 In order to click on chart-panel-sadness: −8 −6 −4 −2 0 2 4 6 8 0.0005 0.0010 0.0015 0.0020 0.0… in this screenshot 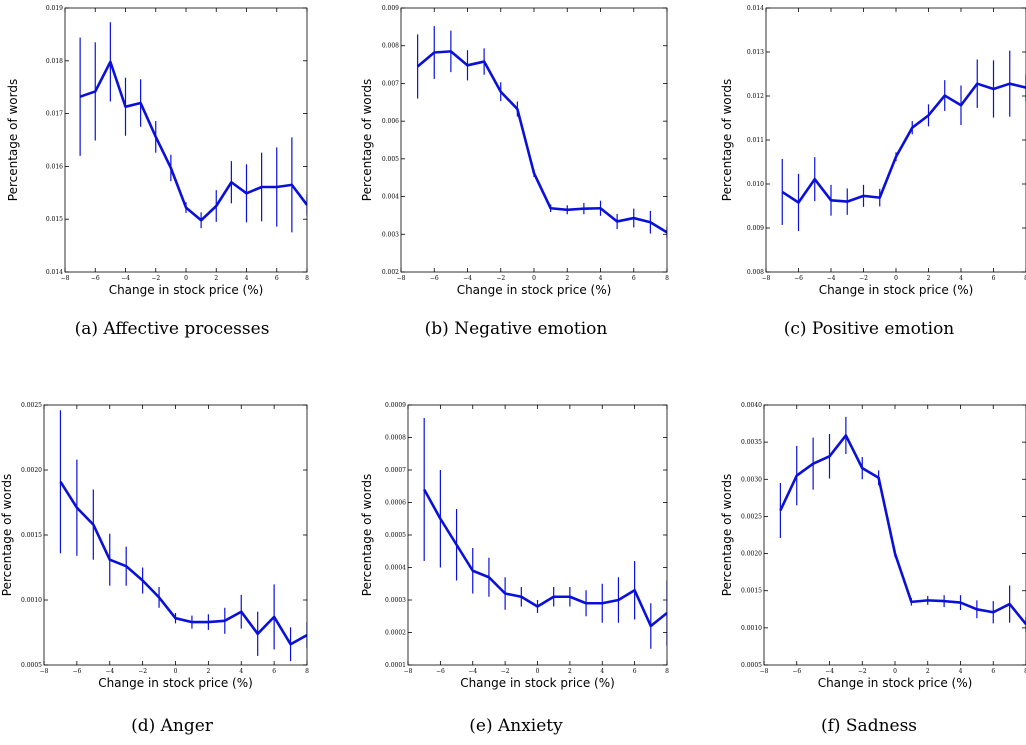, I will do `click(873, 570)`.